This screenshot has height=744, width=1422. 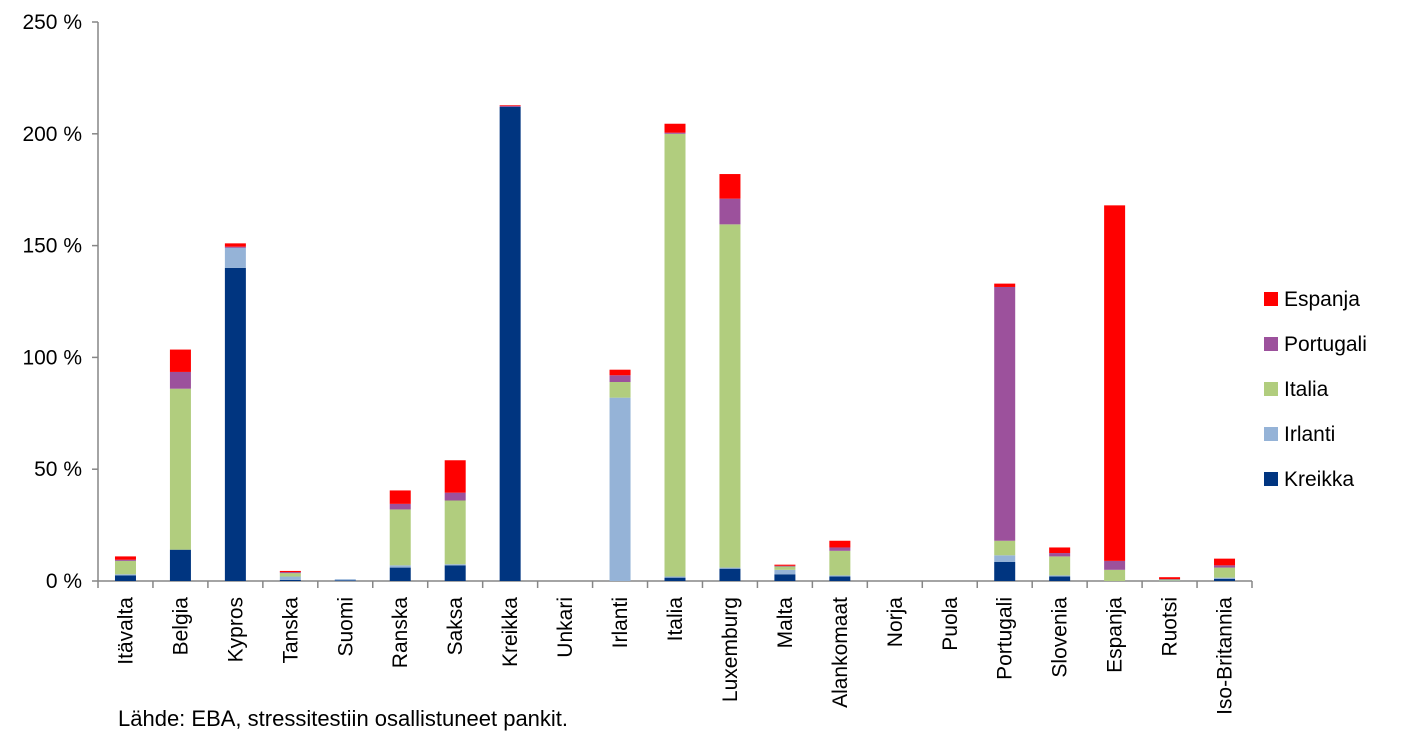 What do you see at coordinates (1115, 635) in the screenshot?
I see `x-tick-label: Espanja` at bounding box center [1115, 635].